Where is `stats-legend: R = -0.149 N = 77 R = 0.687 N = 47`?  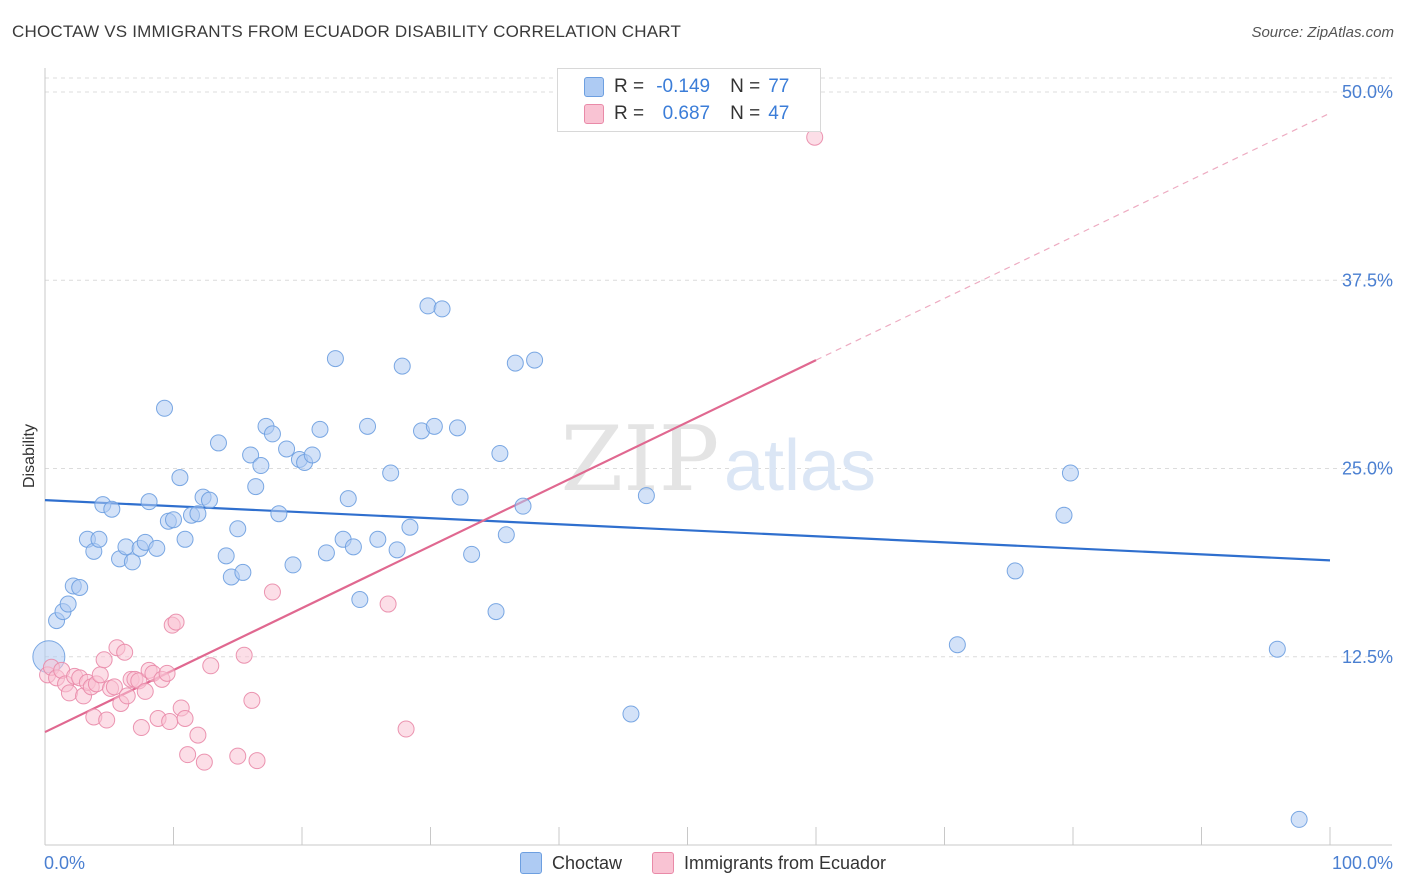
stats-legend: R = -0.149 N = 77 R = 0.687 N = 47 is located at coordinates (689, 100).